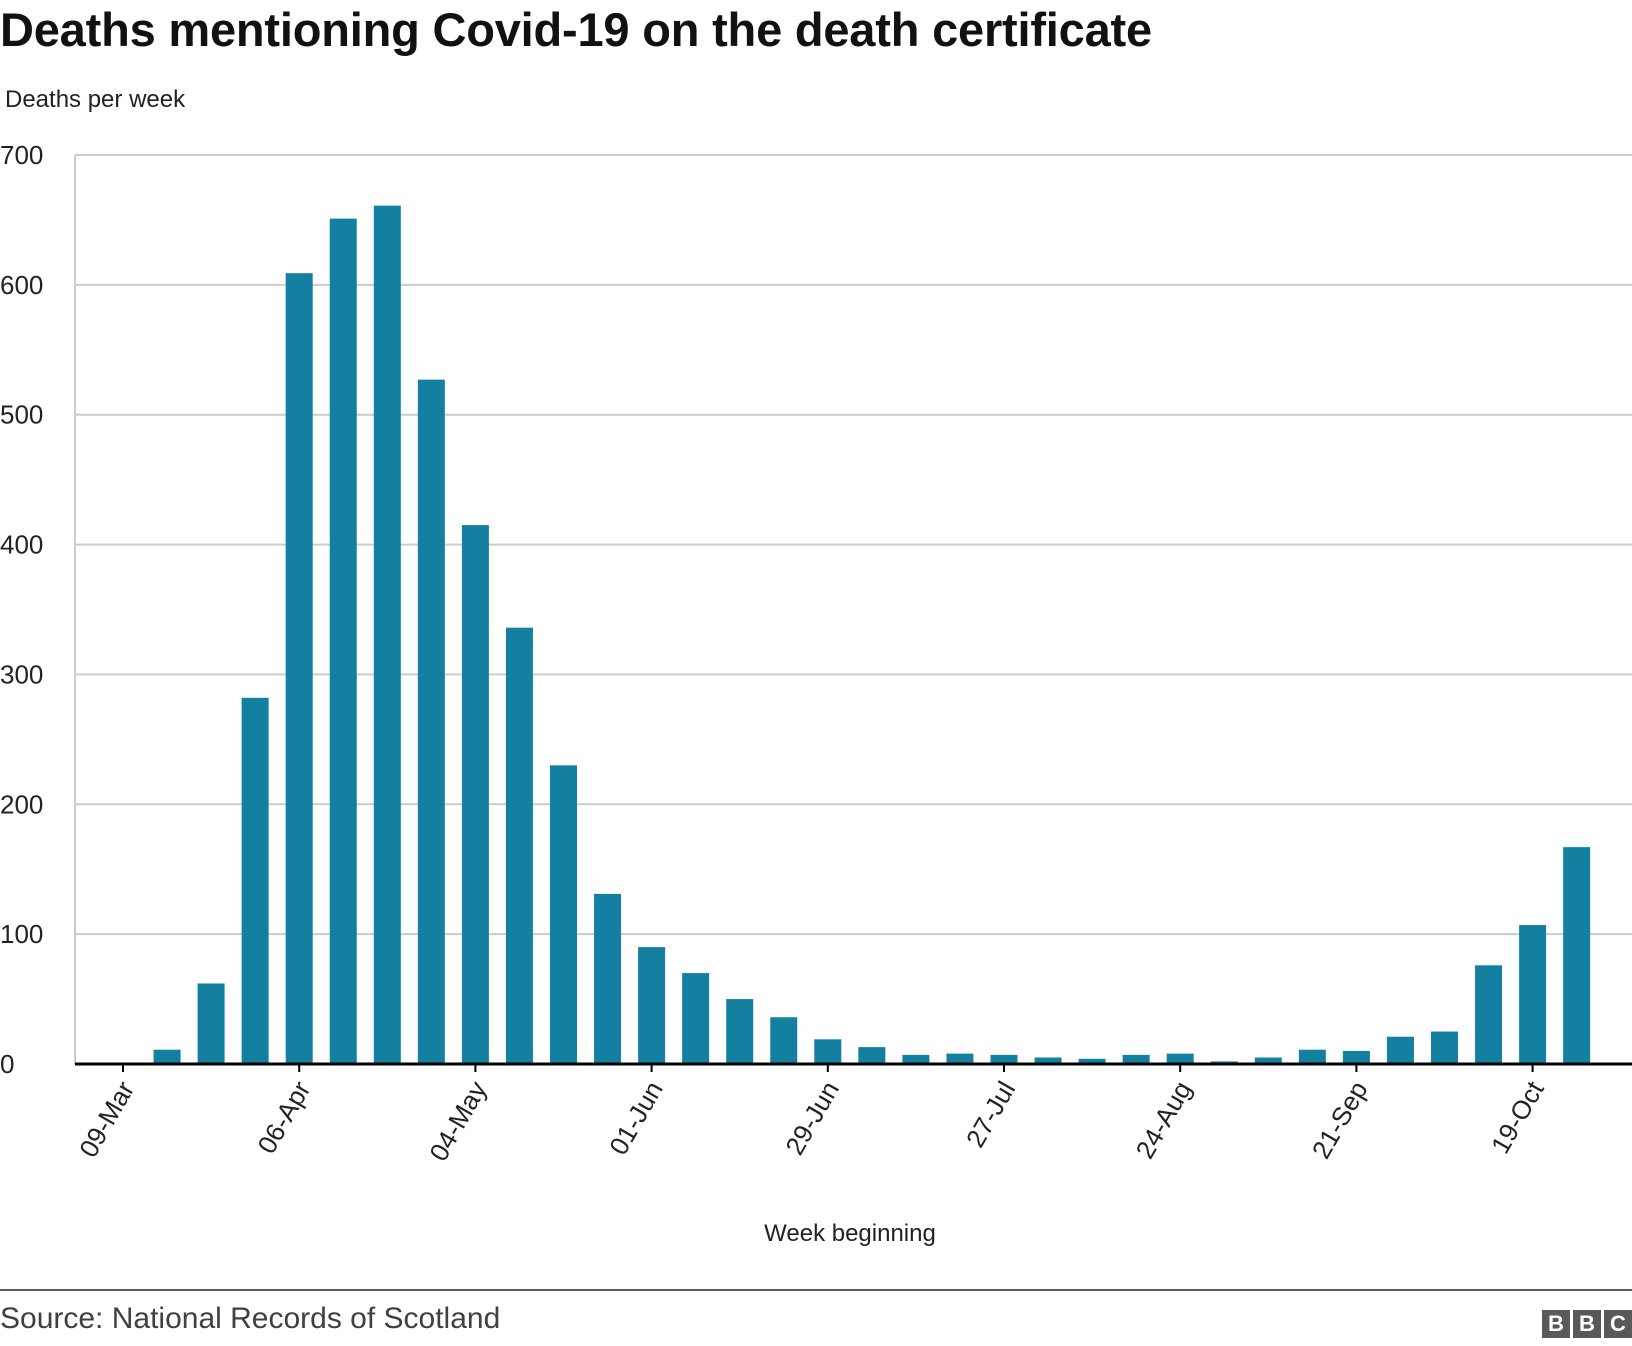  I want to click on bar-12-Oct, so click(1489, 1014).